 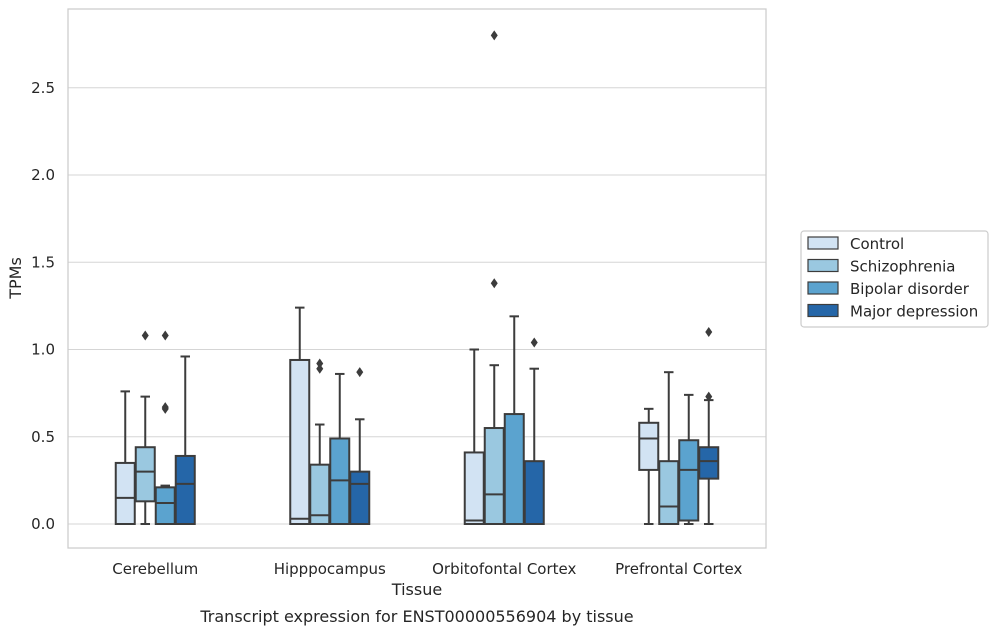 What do you see at coordinates (155, 569) in the screenshot?
I see `x-tick-label: Cerebellum` at bounding box center [155, 569].